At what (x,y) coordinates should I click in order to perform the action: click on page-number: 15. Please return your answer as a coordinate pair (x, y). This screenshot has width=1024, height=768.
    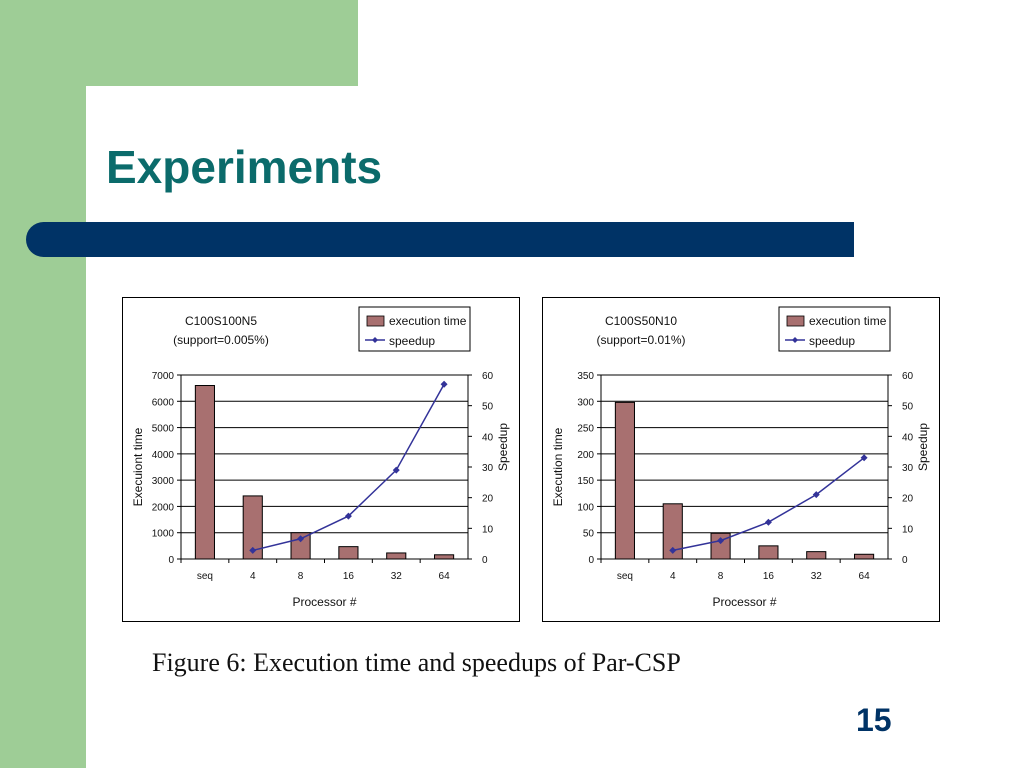
    Looking at the image, I should click on (874, 720).